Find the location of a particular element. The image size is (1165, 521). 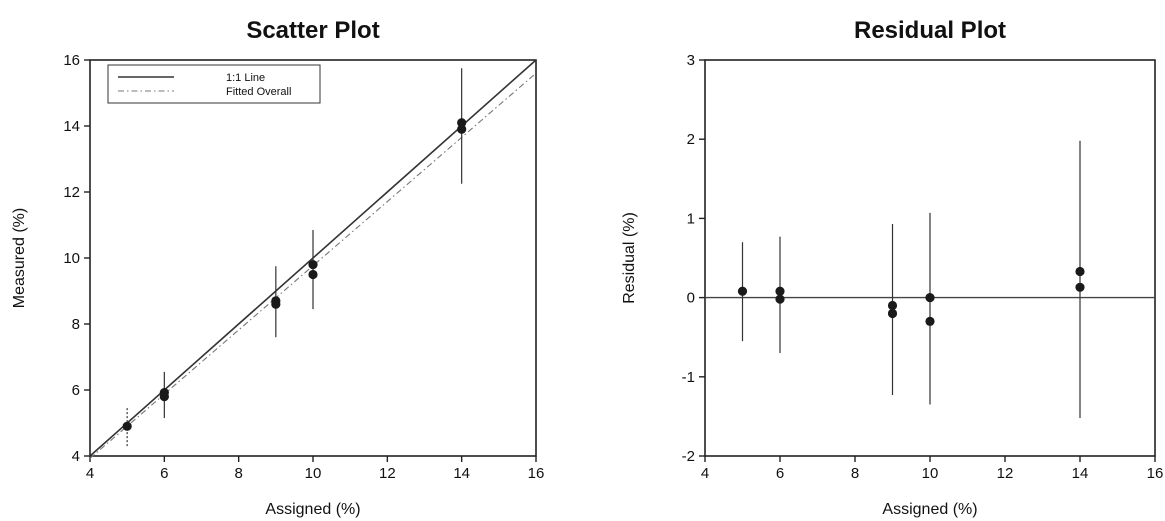

panel2-title: Residual Plot is located at coordinates (930, 30).